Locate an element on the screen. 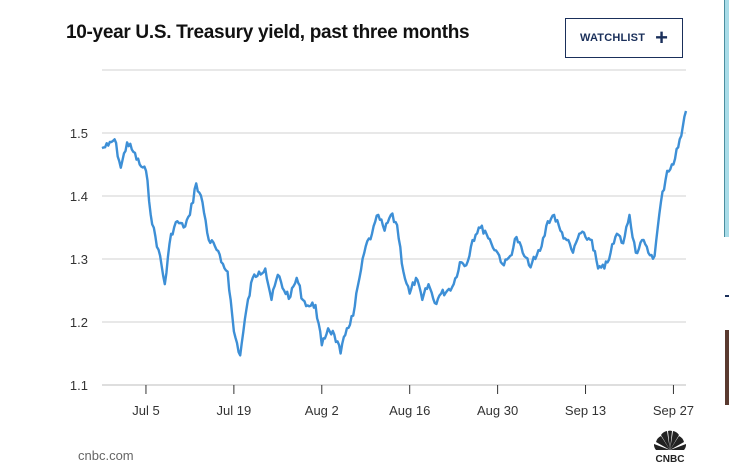  x-tick-label: Aug 2 is located at coordinates (322, 410).